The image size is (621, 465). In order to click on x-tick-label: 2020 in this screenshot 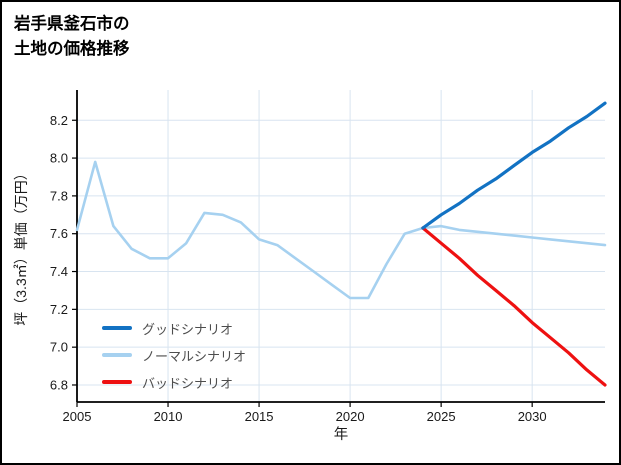, I will do `click(350, 416)`.